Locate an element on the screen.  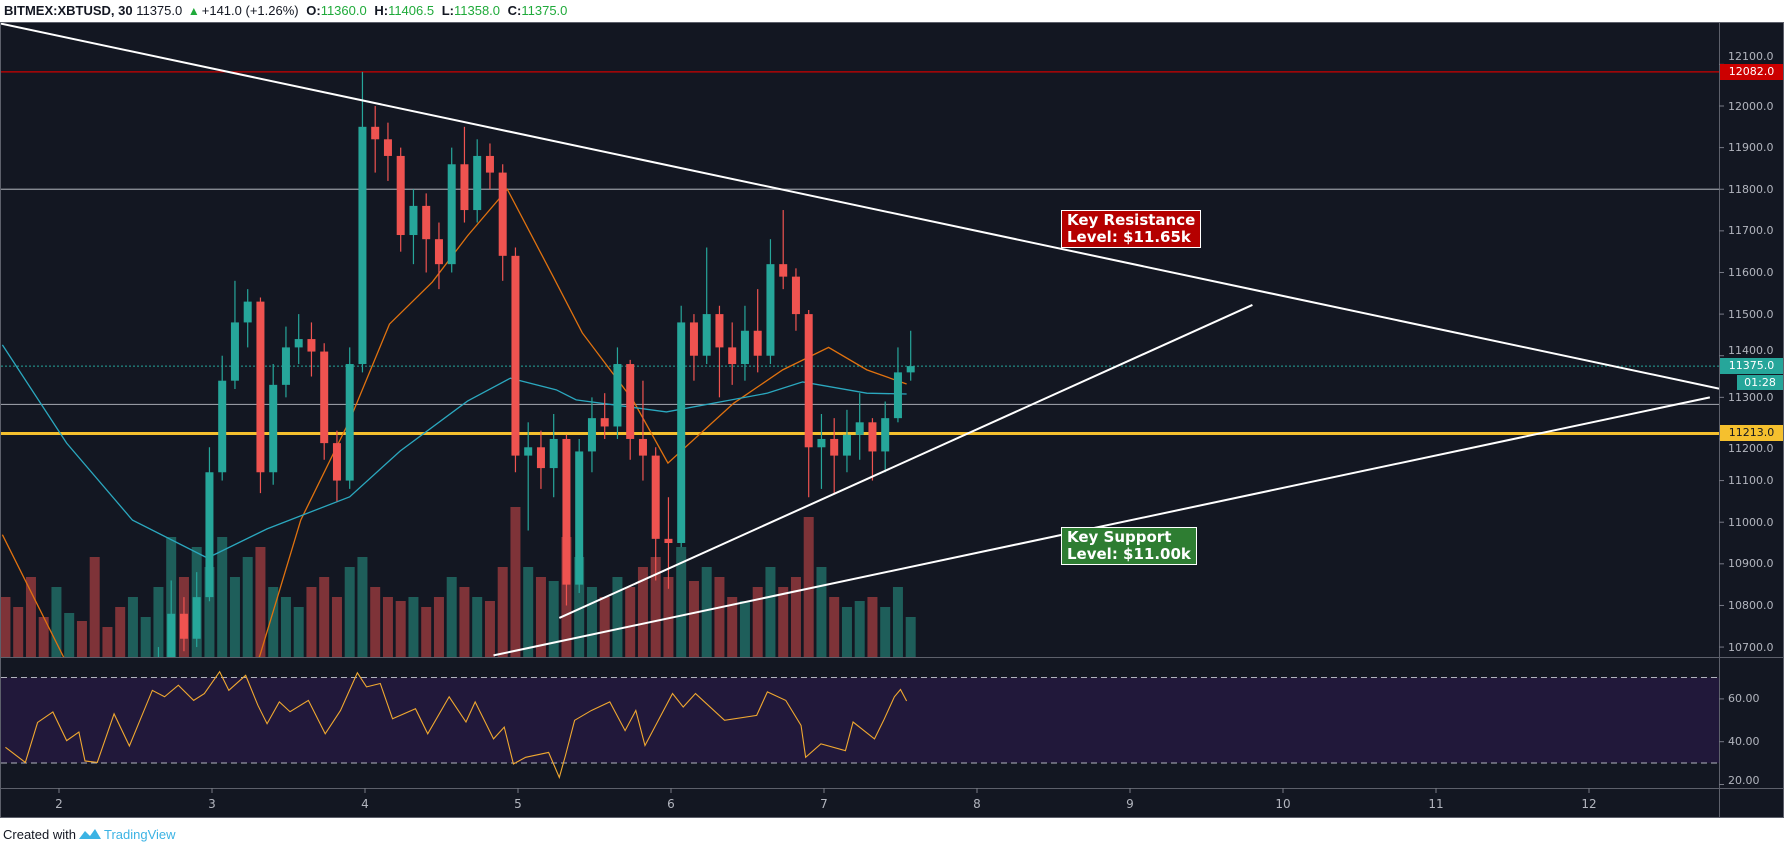
tradingview-brand: TradingView is located at coordinates (139, 834).